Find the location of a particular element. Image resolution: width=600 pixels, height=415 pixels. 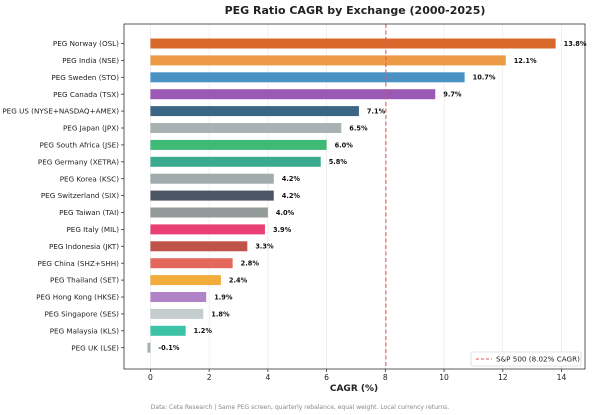

value-label: 1.8% is located at coordinates (220, 314).